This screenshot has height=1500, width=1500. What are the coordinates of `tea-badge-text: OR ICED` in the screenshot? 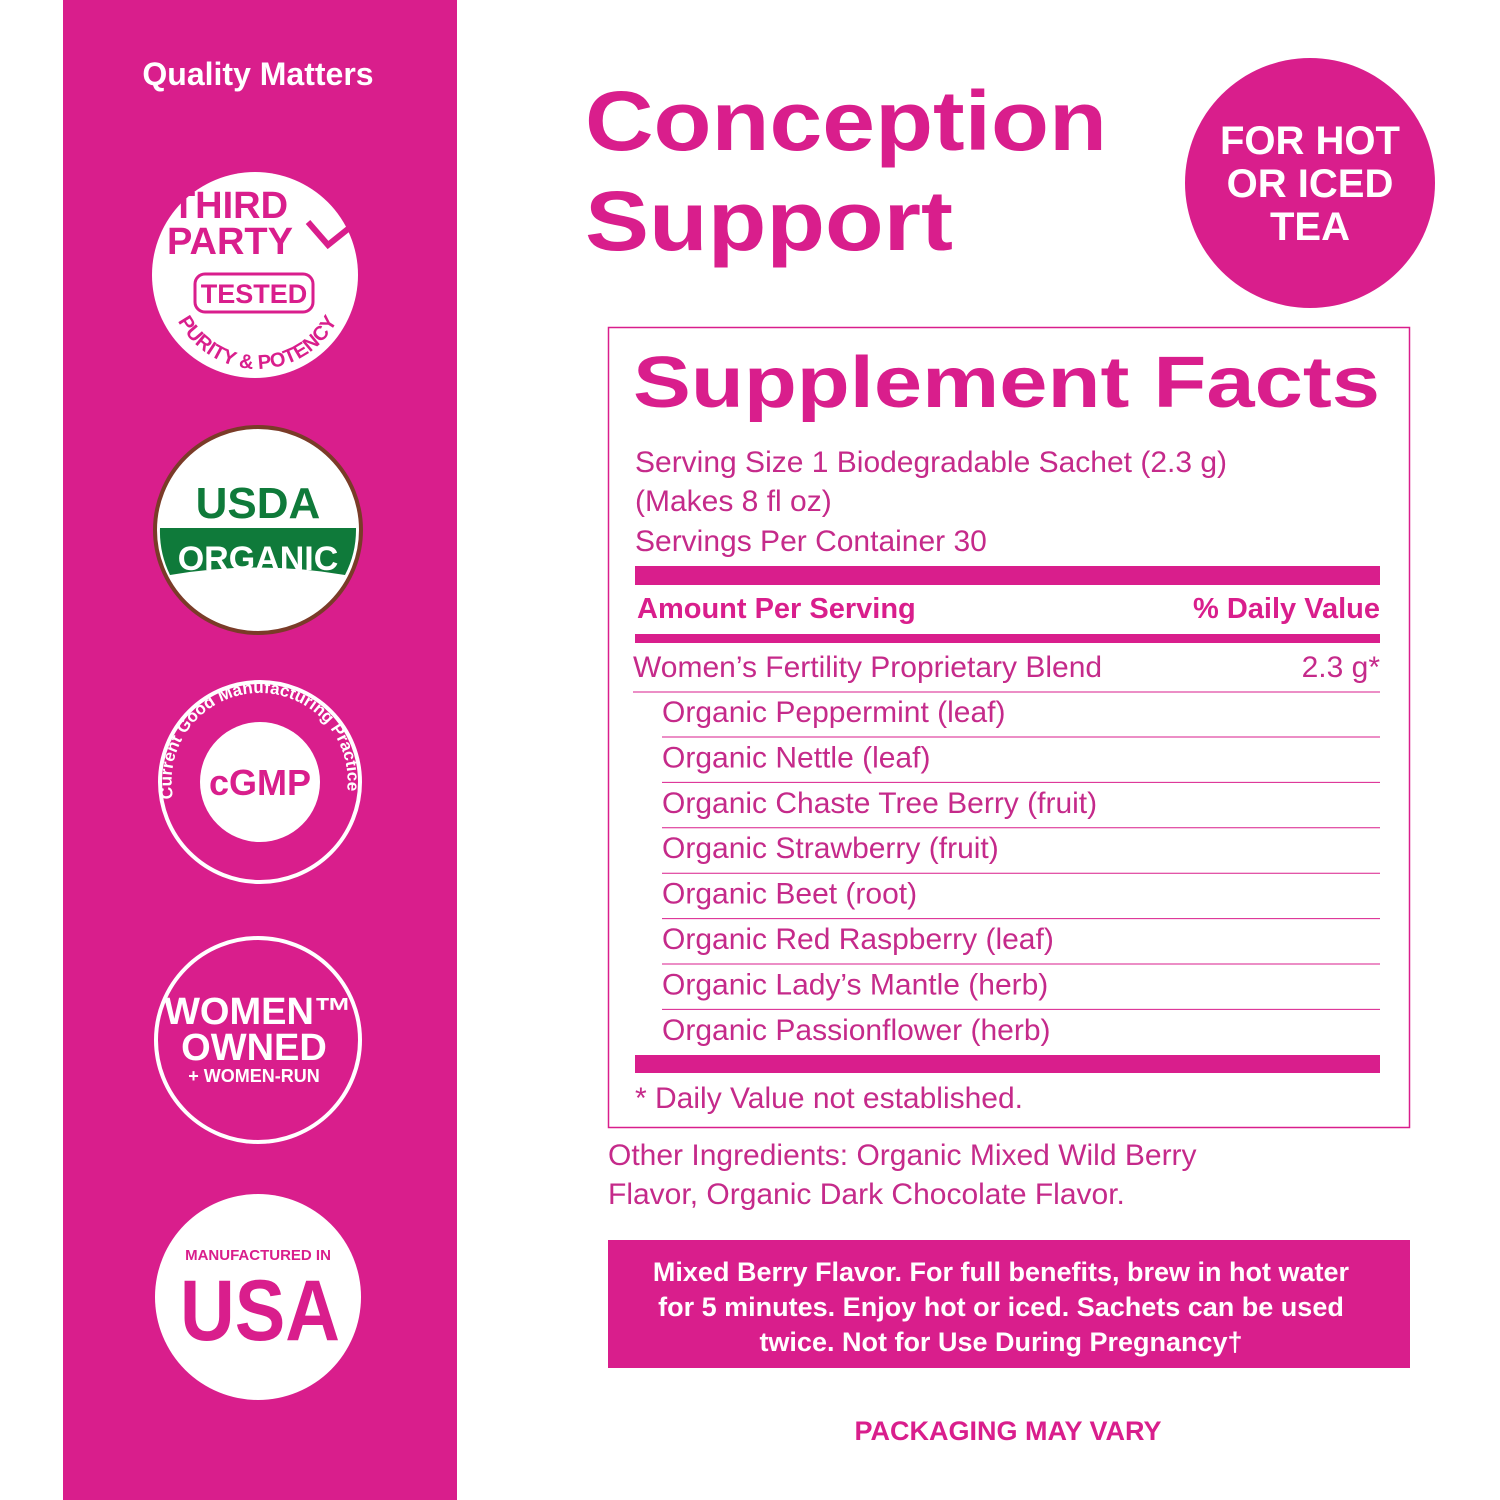 It's located at (1310, 184).